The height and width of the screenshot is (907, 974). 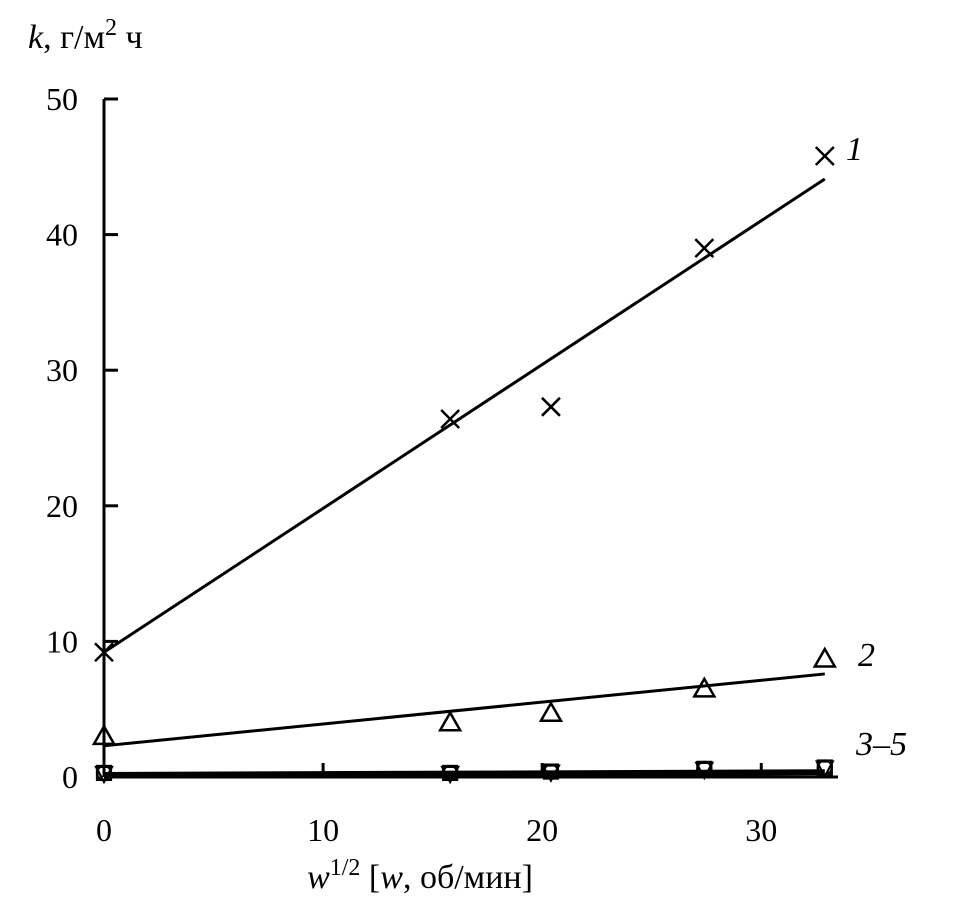 I want to click on series-label-2: 2, so click(x=866, y=655).